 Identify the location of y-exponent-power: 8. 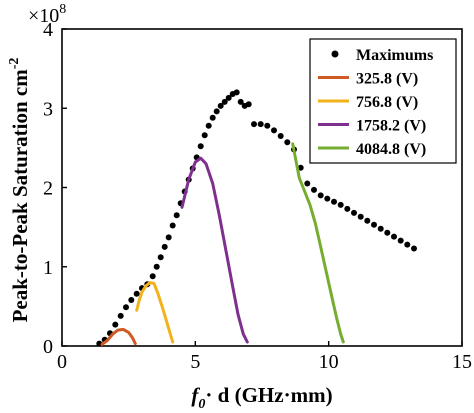
(62, 9).